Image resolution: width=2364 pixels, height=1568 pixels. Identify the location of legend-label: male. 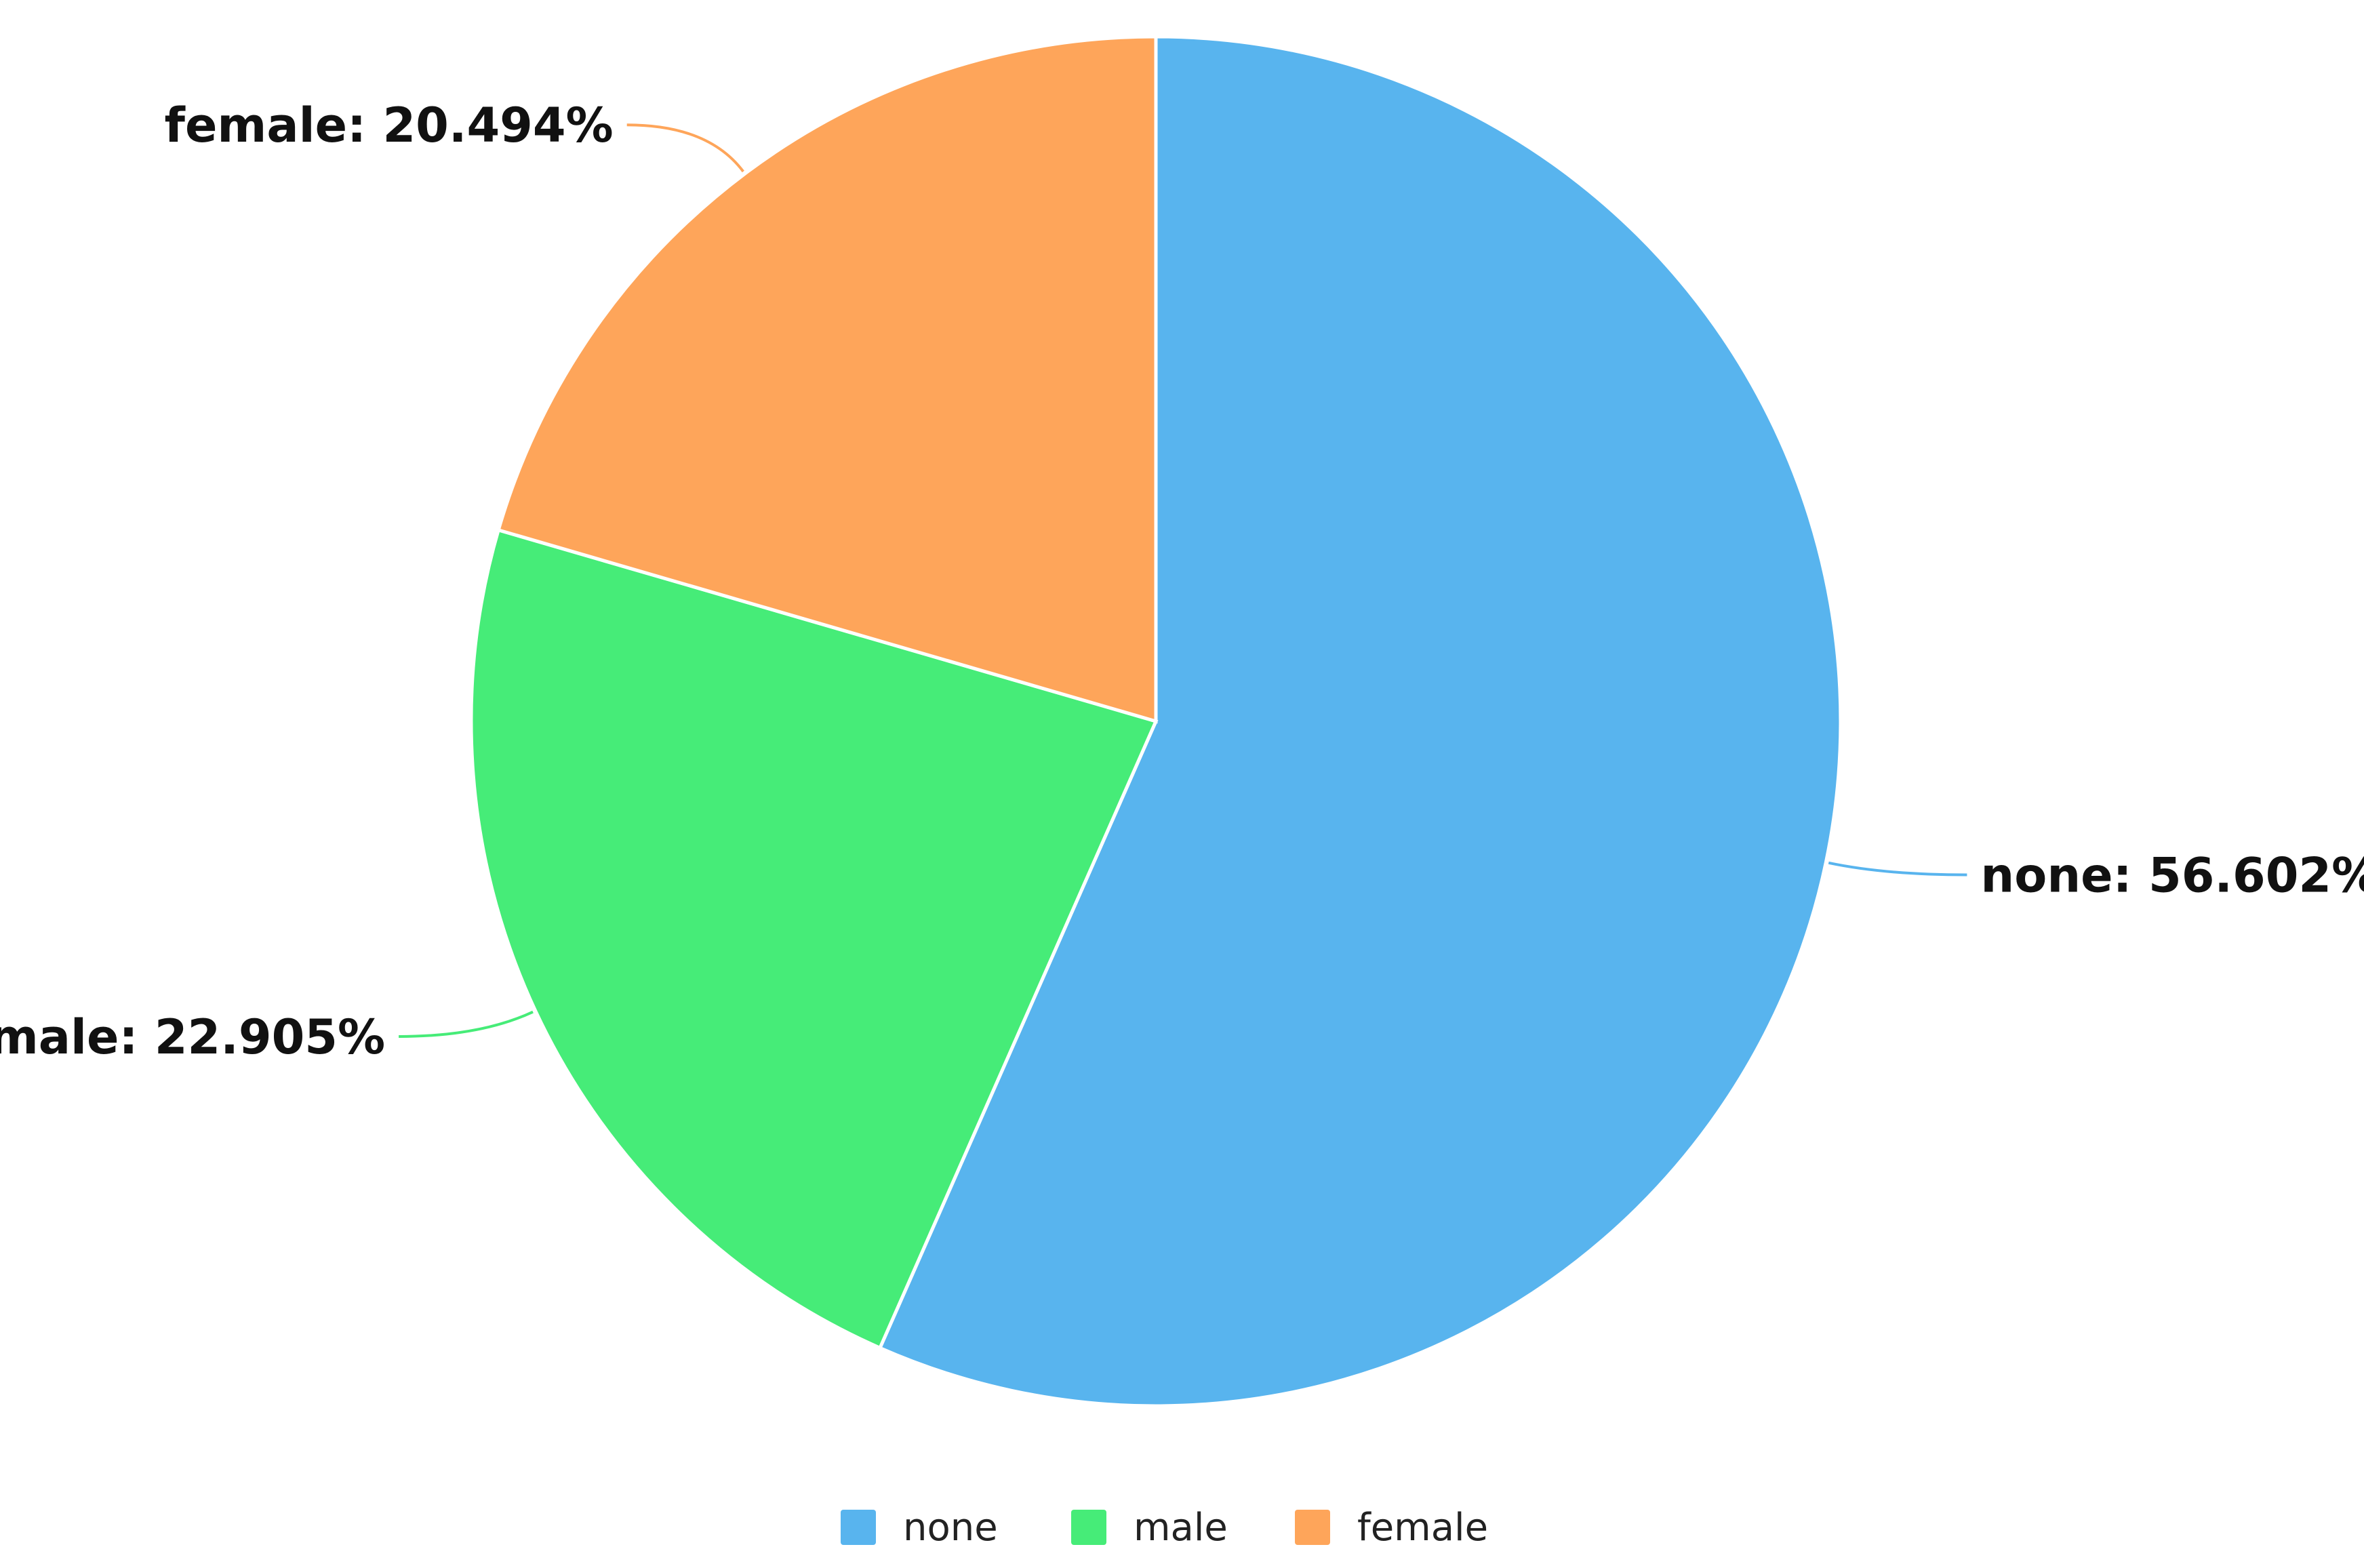
(1181, 1528).